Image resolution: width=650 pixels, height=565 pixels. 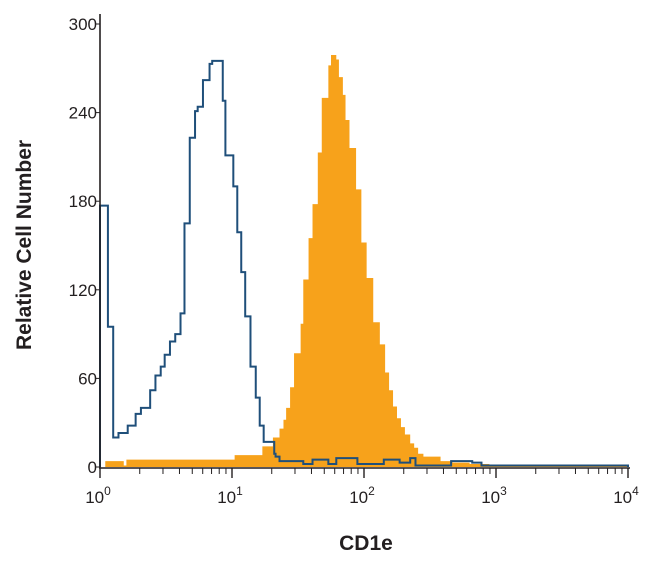 I want to click on x-tick-label: 10², so click(x=362, y=495).